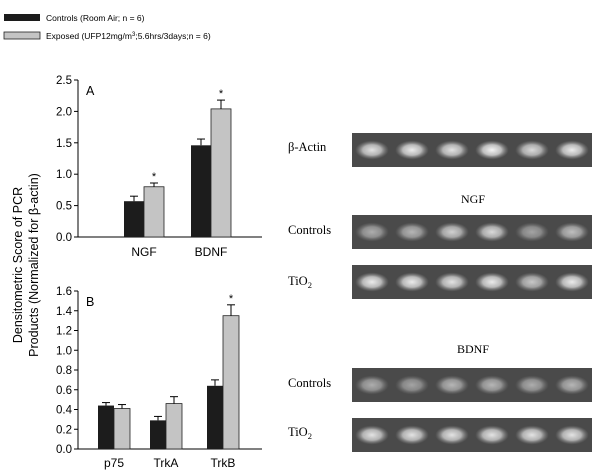  What do you see at coordinates (122, 429) in the screenshot?
I see `bar-exposed-p75` at bounding box center [122, 429].